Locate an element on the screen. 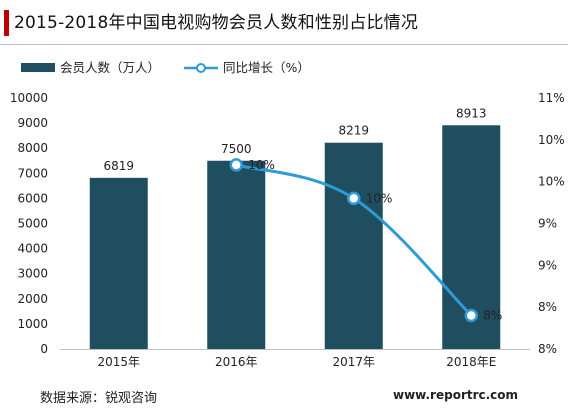 The width and height of the screenshot is (568, 417). title-divider is located at coordinates (284, 44).